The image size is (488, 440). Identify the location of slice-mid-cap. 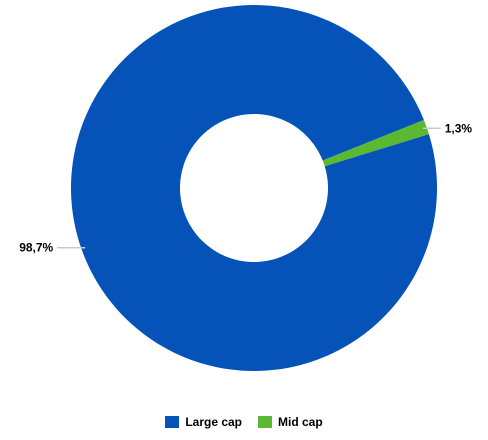
(375, 143).